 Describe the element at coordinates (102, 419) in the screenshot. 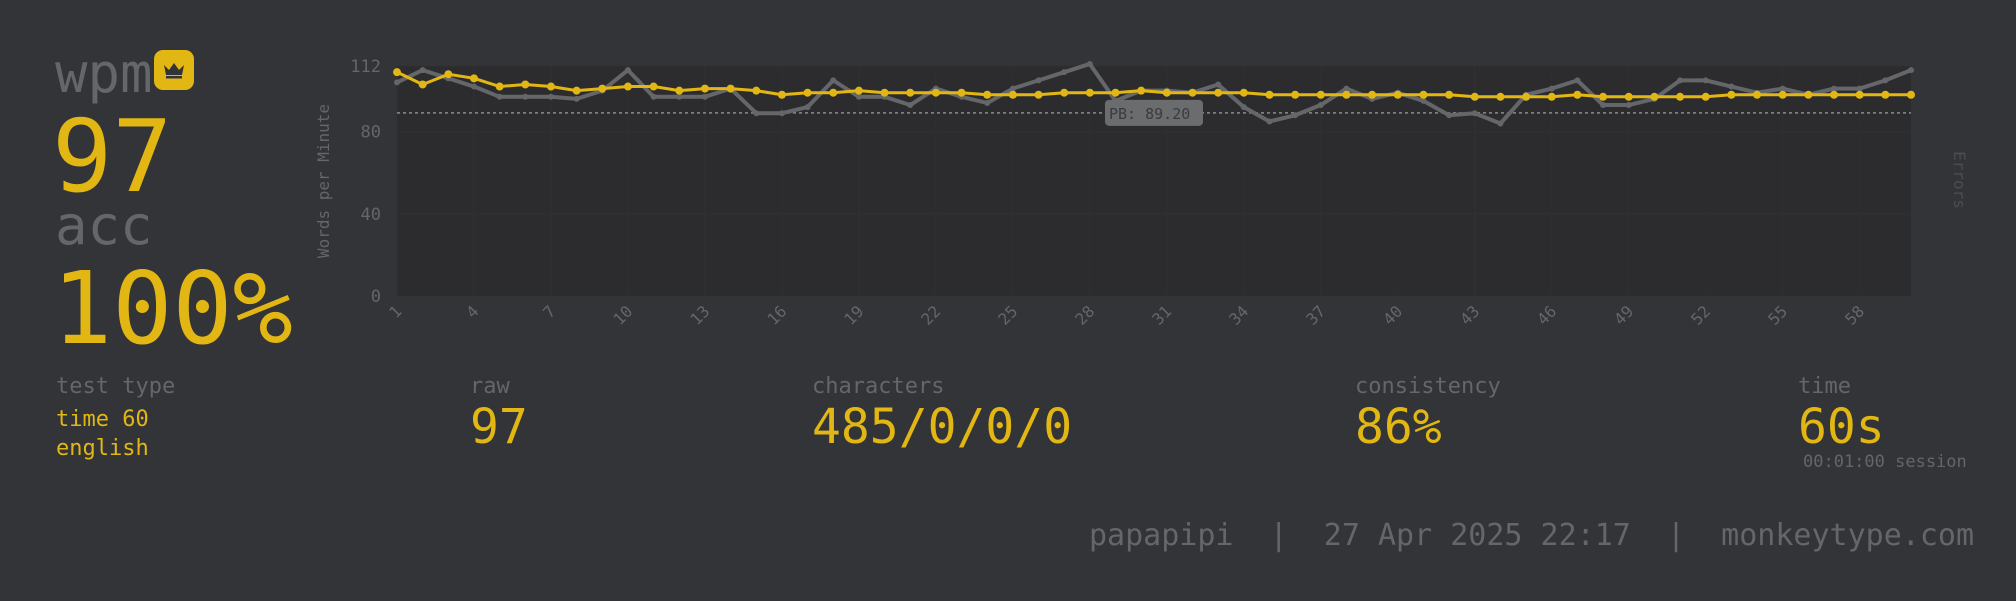

I see `test-type-mode: time 60` at that location.